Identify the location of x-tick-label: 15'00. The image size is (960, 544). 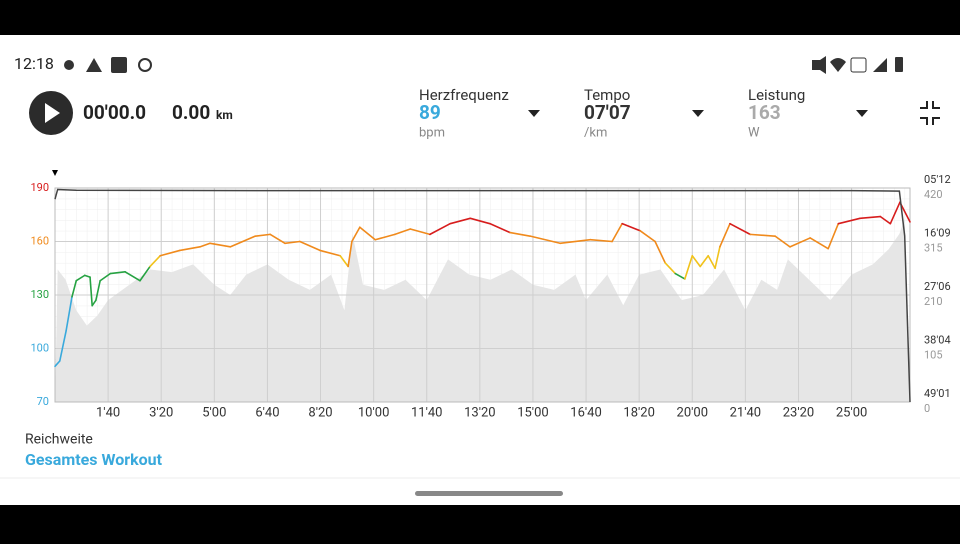
(533, 412).